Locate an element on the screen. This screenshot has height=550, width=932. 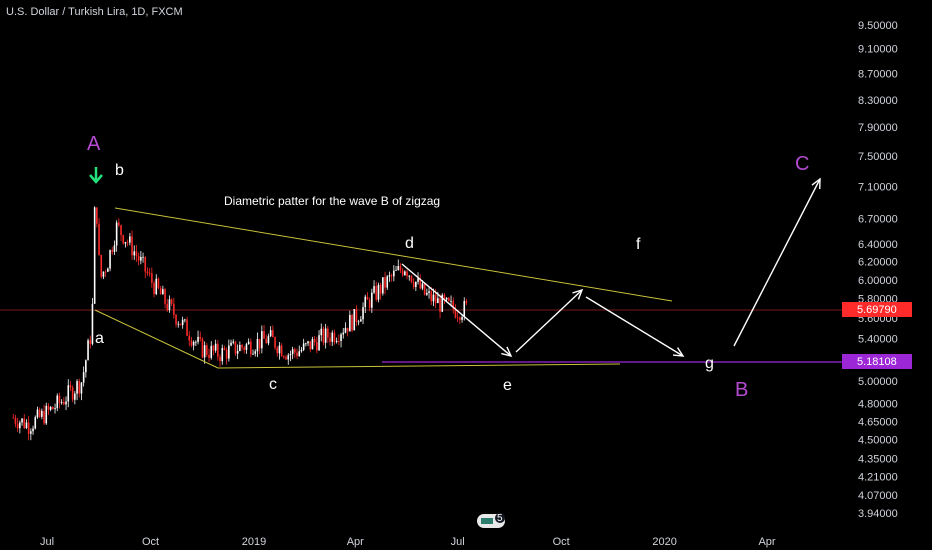
lower-trendline is located at coordinates (419, 366).